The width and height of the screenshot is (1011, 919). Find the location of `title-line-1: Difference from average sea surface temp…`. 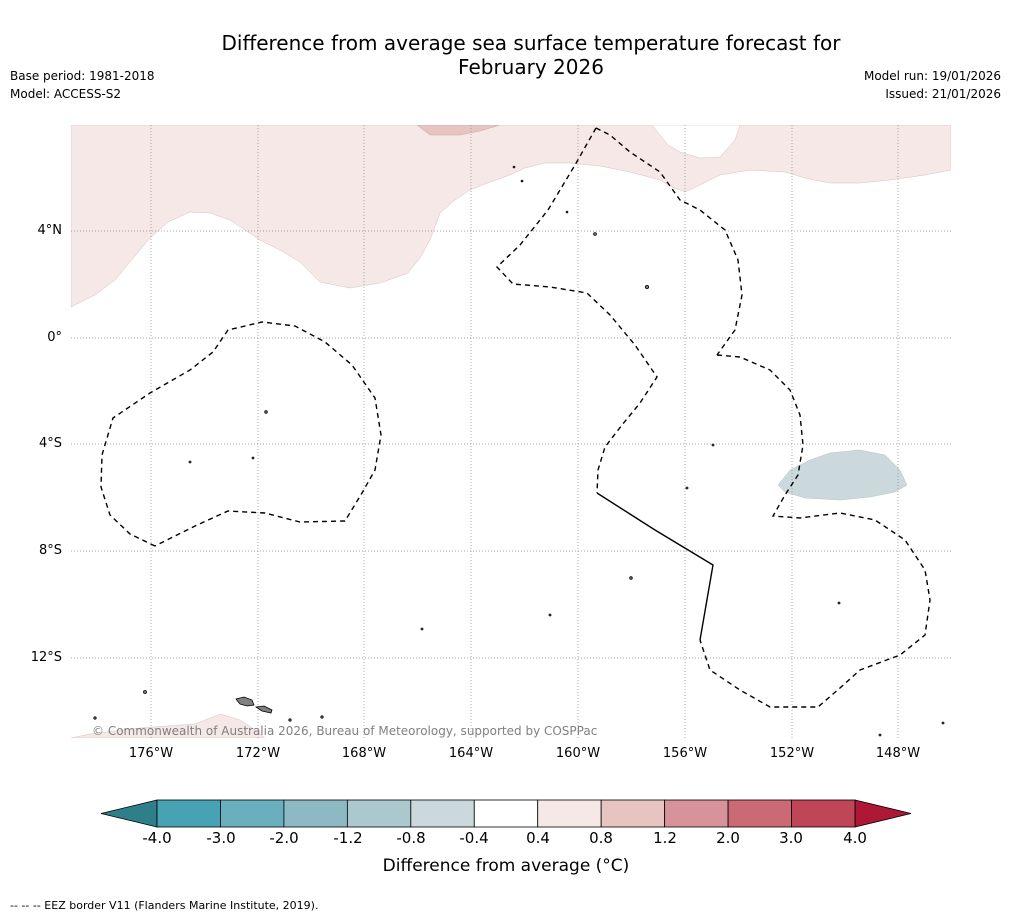

title-line-1: Difference from average sea surface temp… is located at coordinates (531, 43).